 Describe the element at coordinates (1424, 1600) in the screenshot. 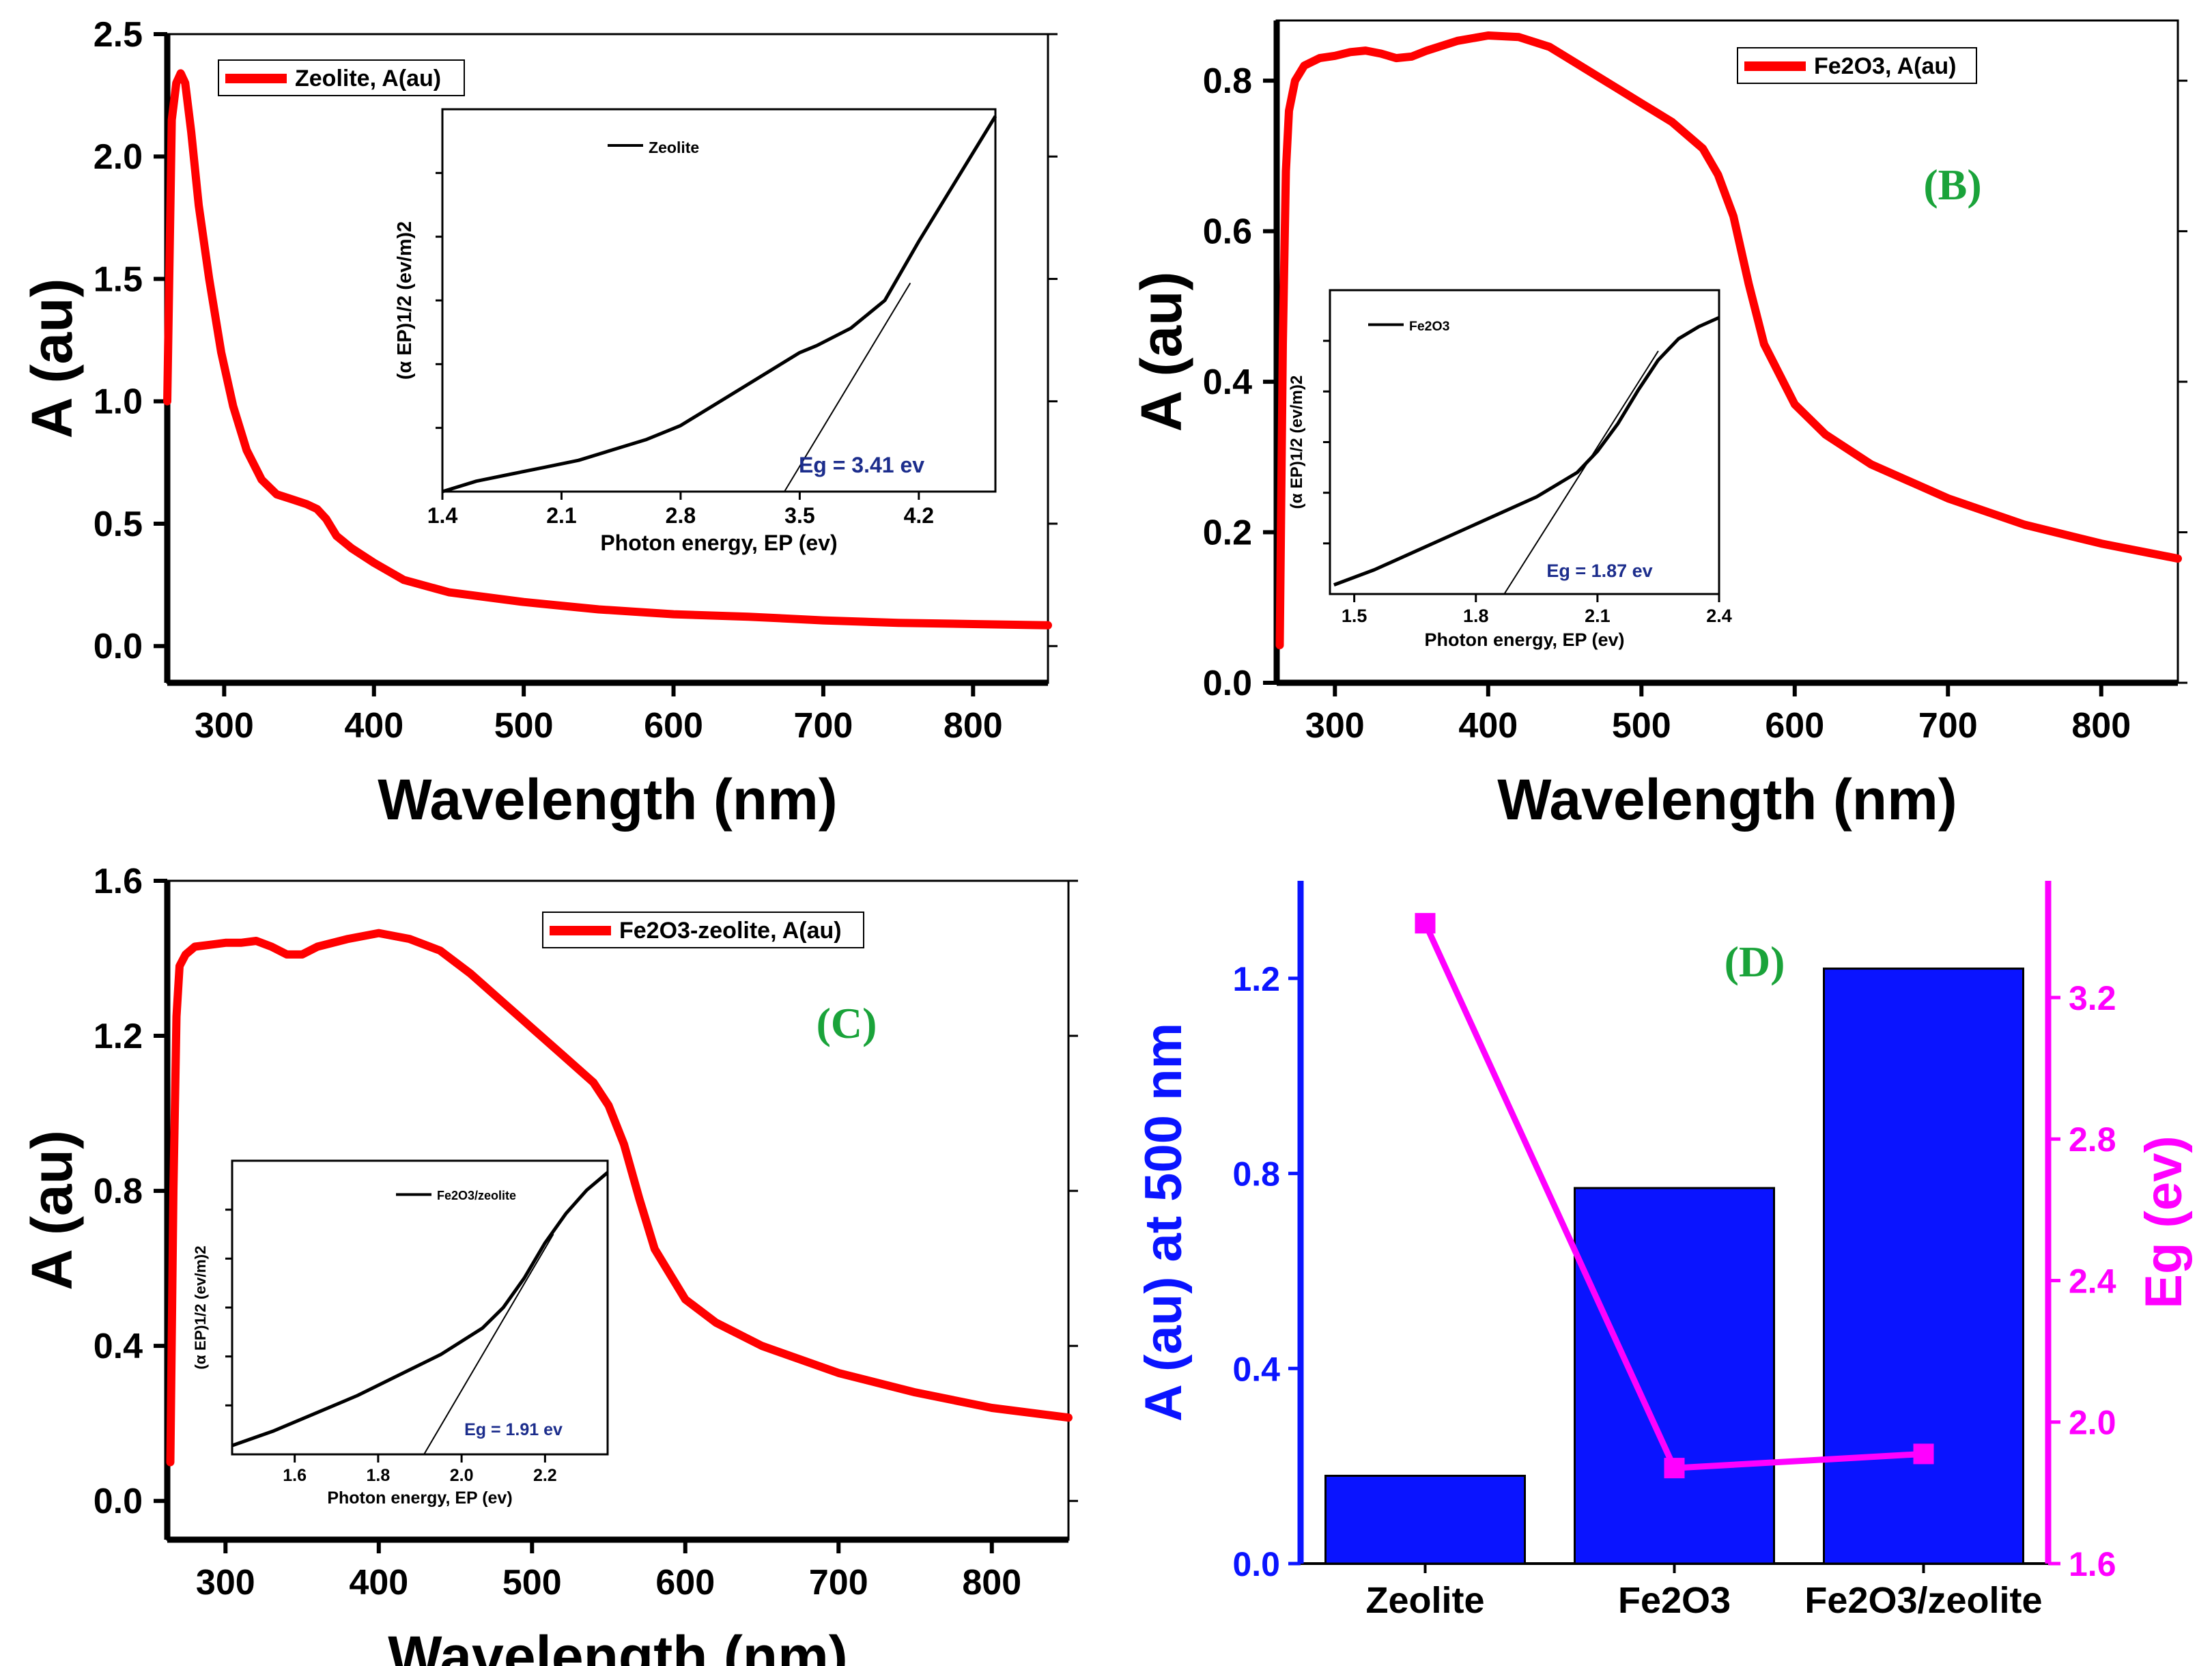

I see `category-label: Zeolite` at that location.